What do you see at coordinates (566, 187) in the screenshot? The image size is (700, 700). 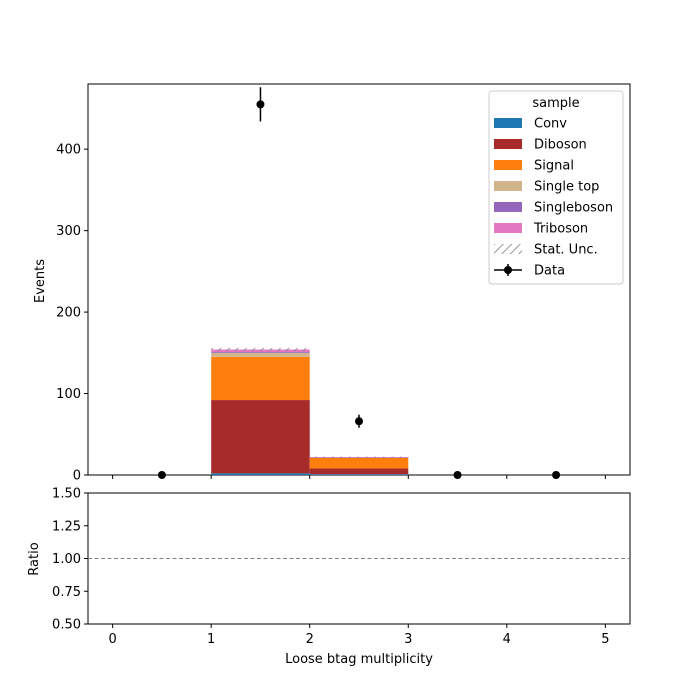 I see `legend-label-3: Single top` at bounding box center [566, 187].